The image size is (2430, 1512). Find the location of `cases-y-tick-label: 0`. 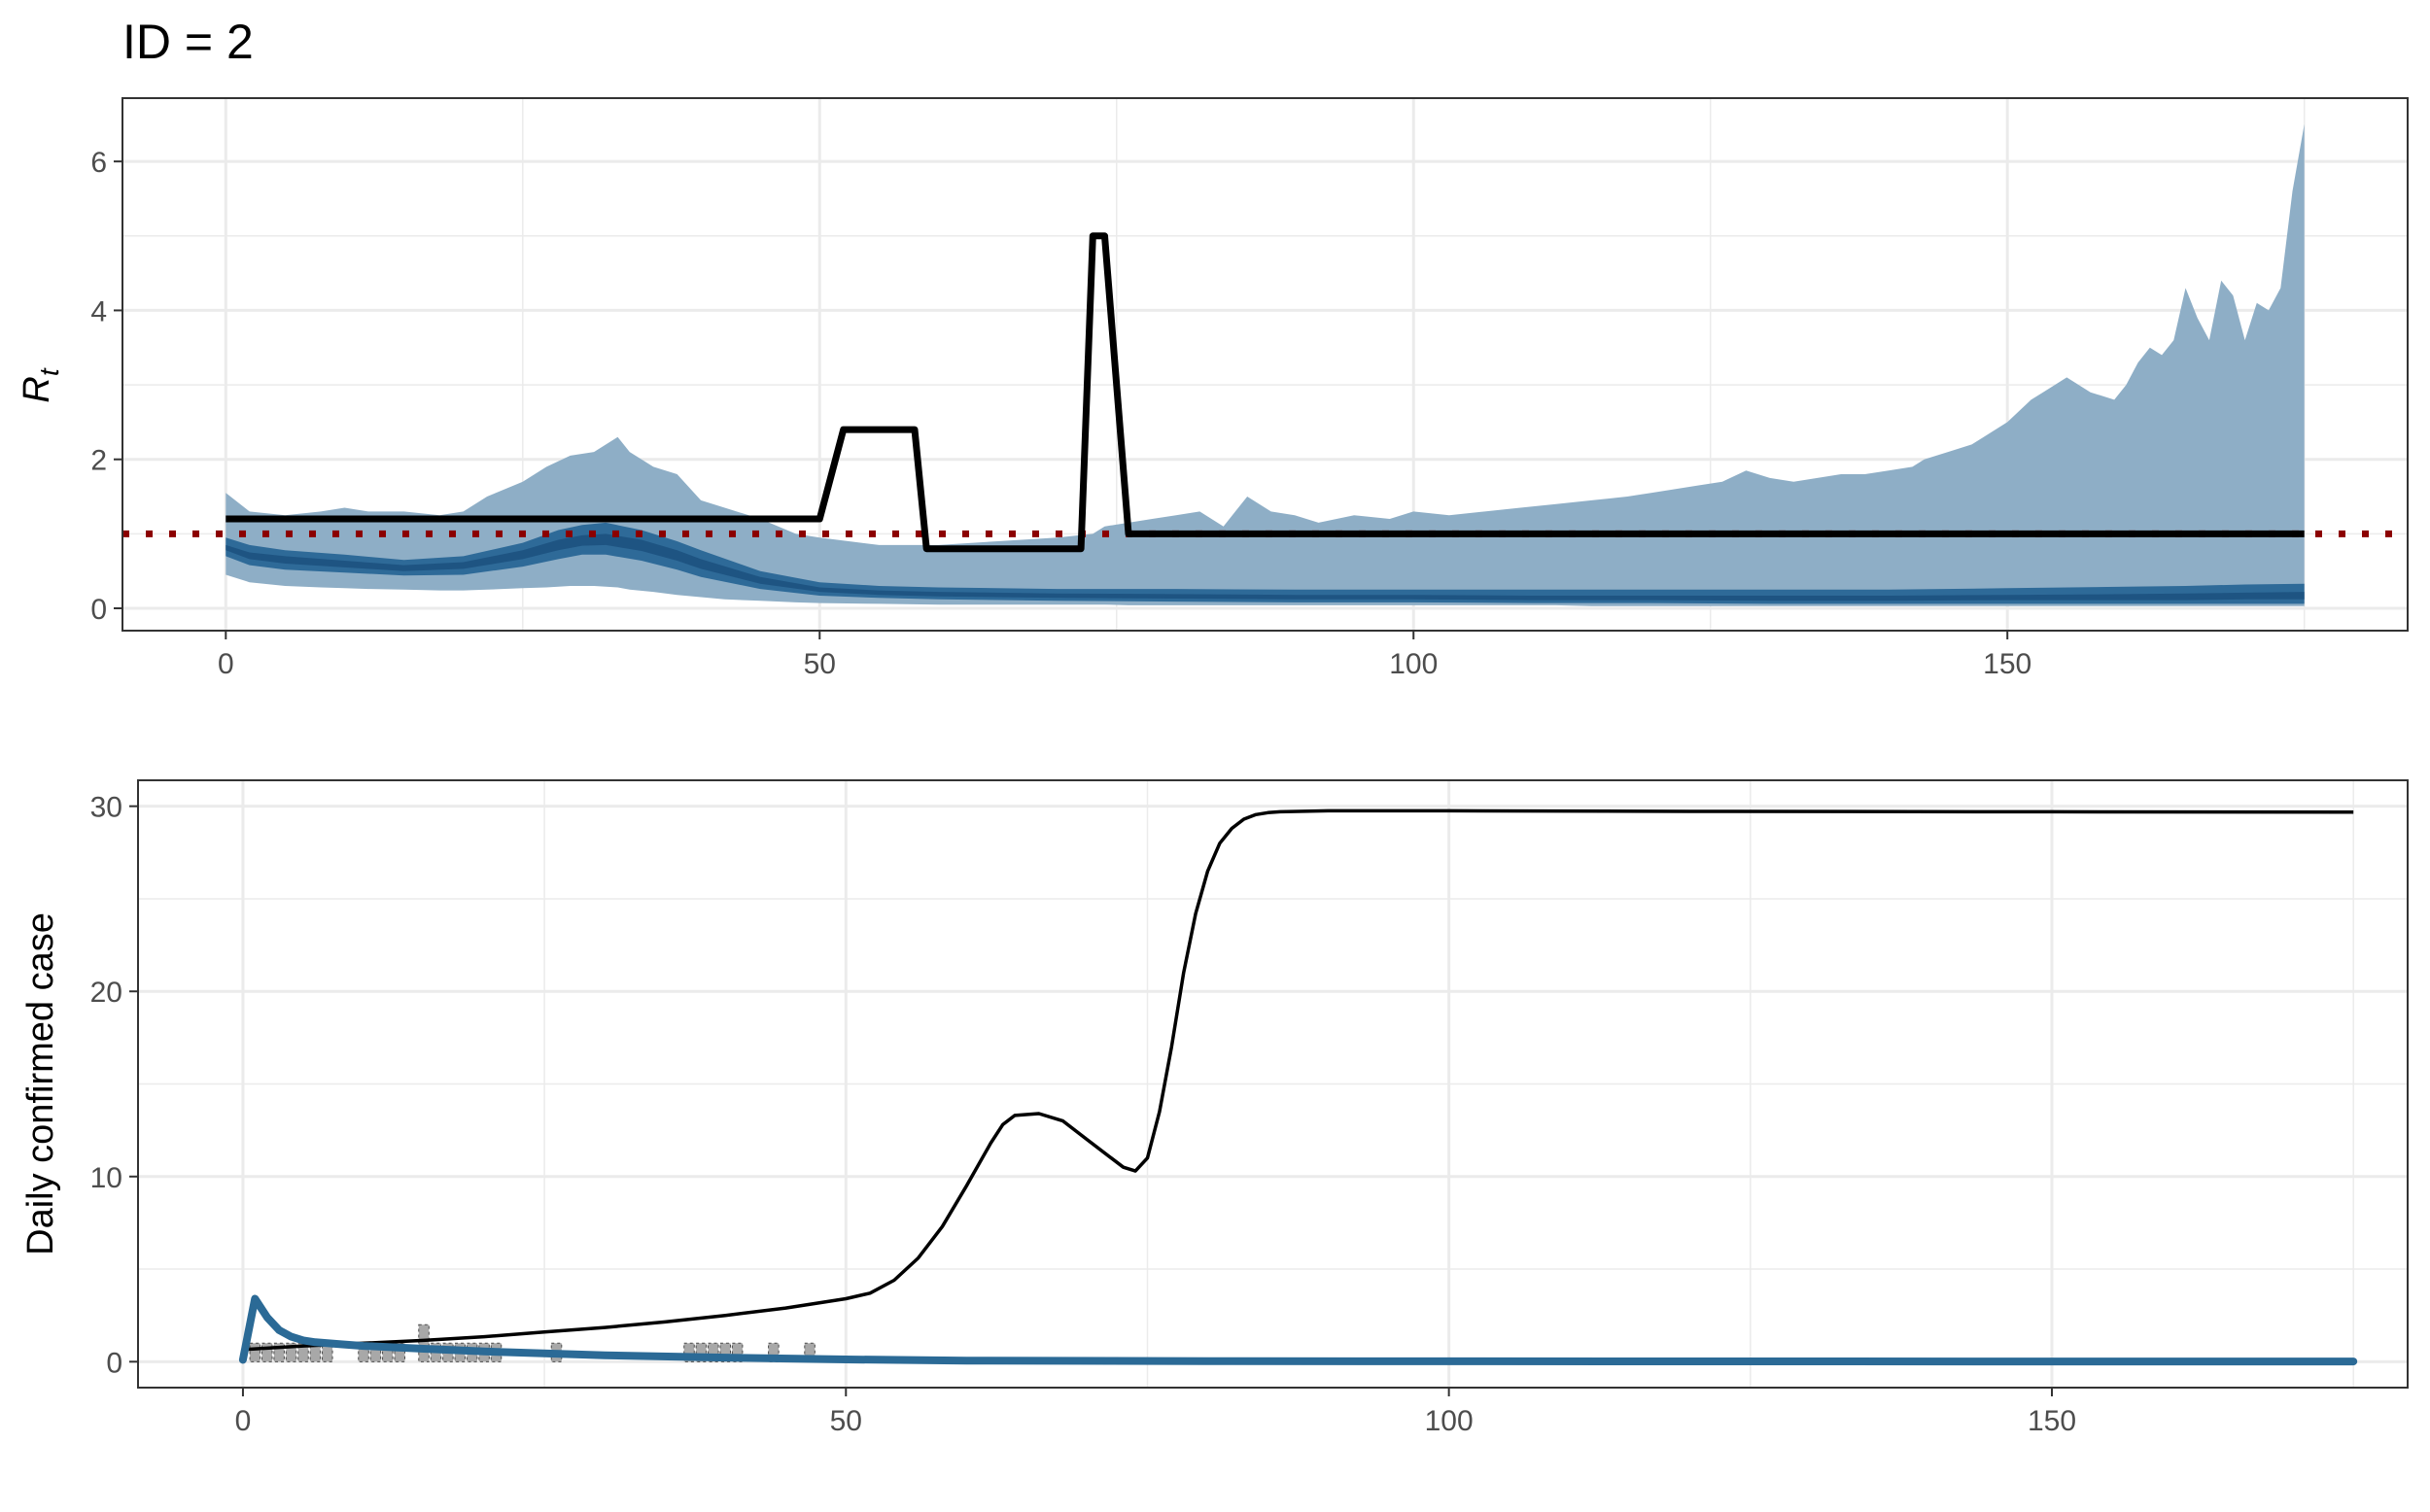

cases-y-tick-label: 0 is located at coordinates (114, 1363).